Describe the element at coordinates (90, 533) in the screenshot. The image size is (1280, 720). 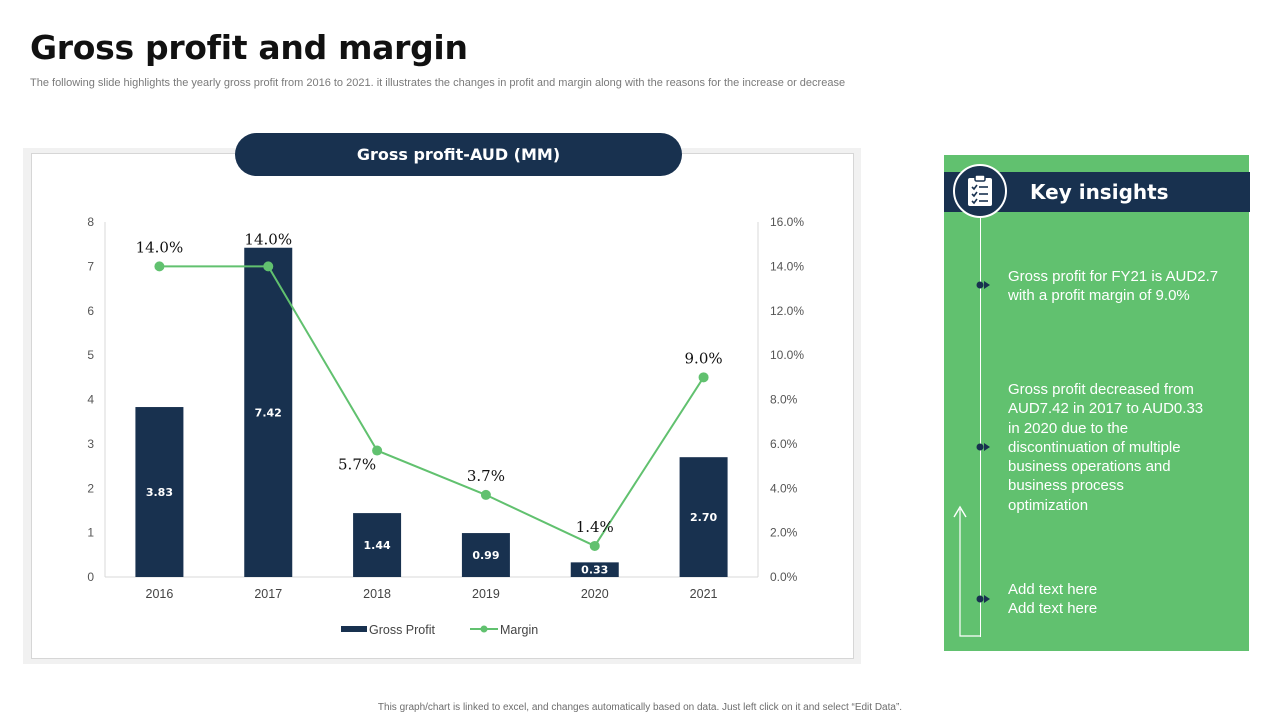
I see `left-tick-label: 1` at that location.